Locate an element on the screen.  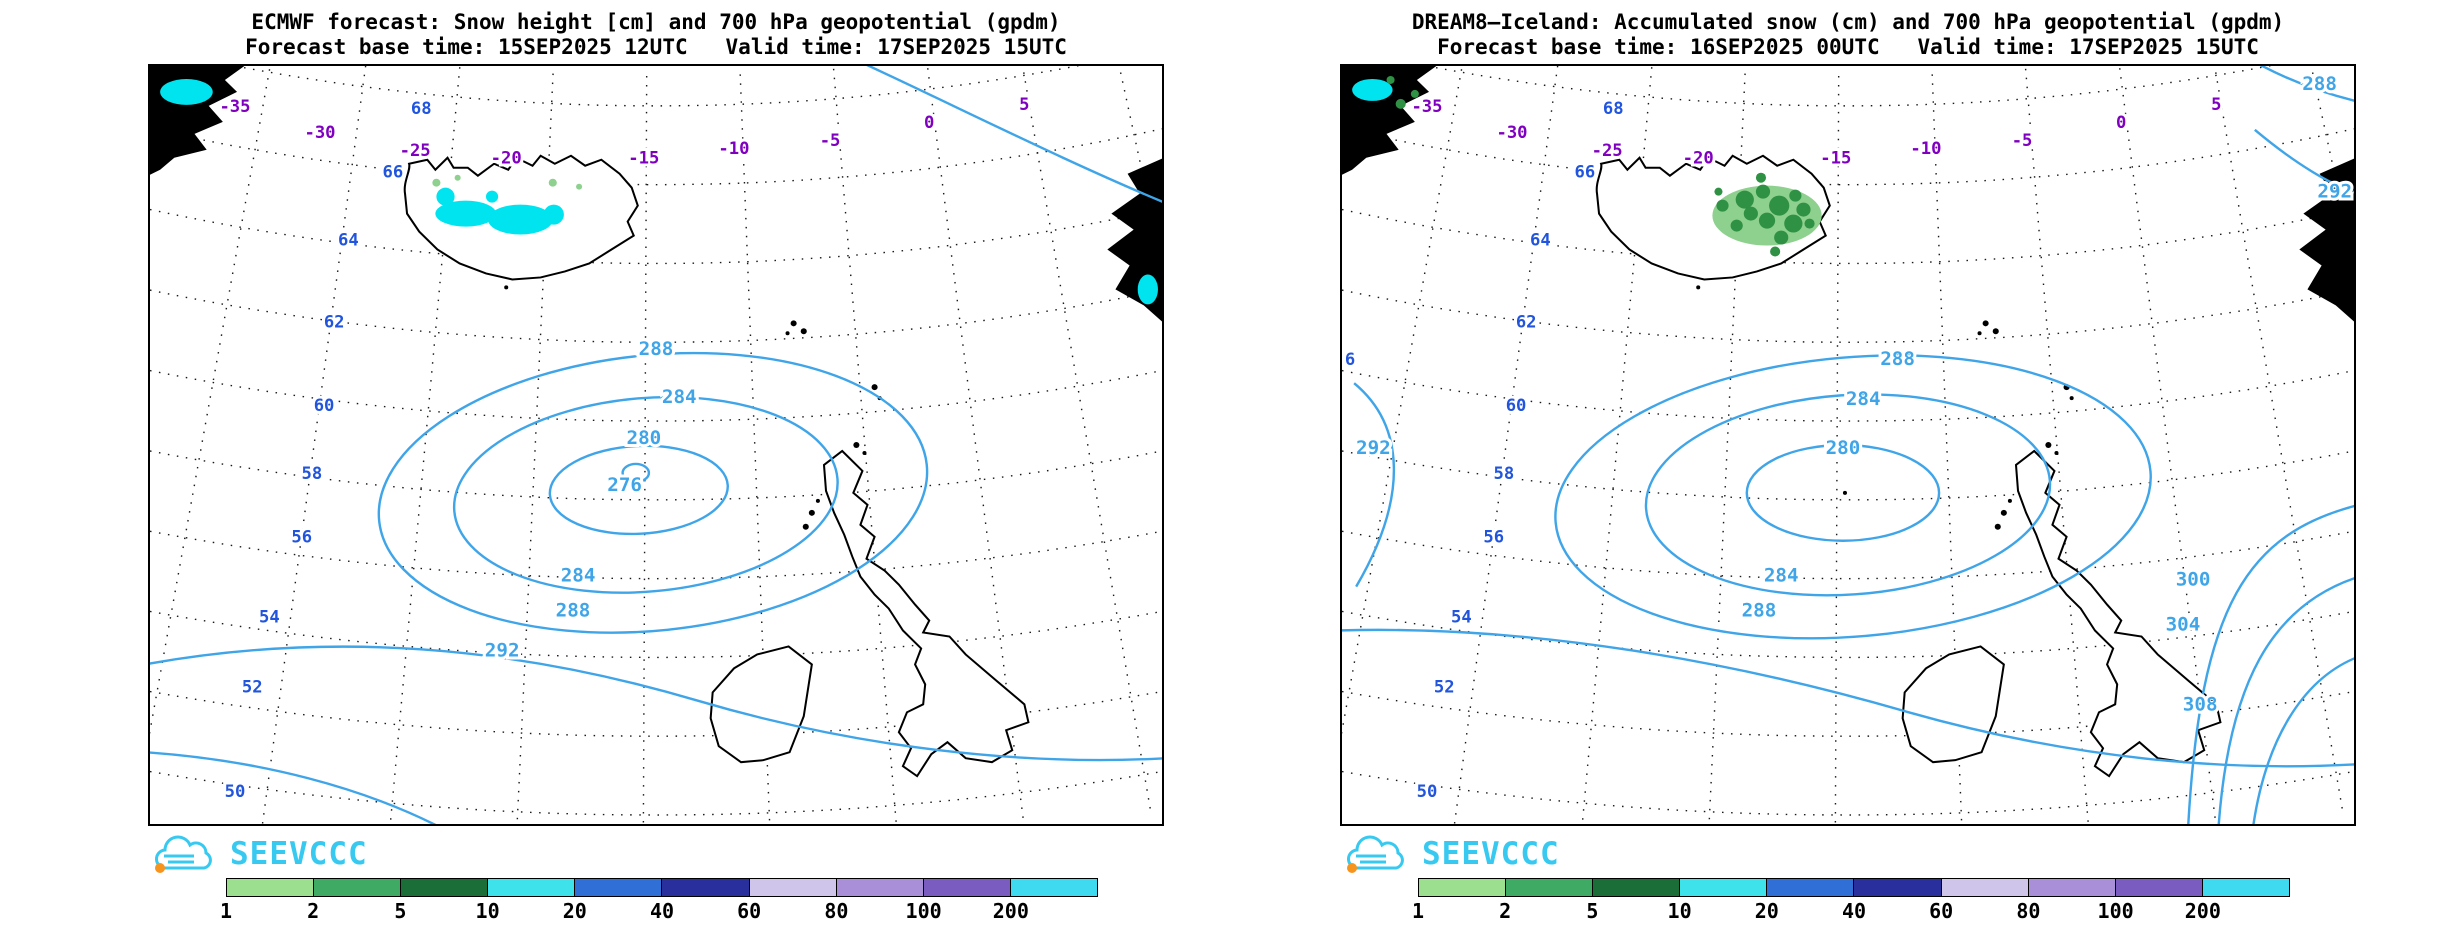
snow-shading is located at coordinates (1587, 166).